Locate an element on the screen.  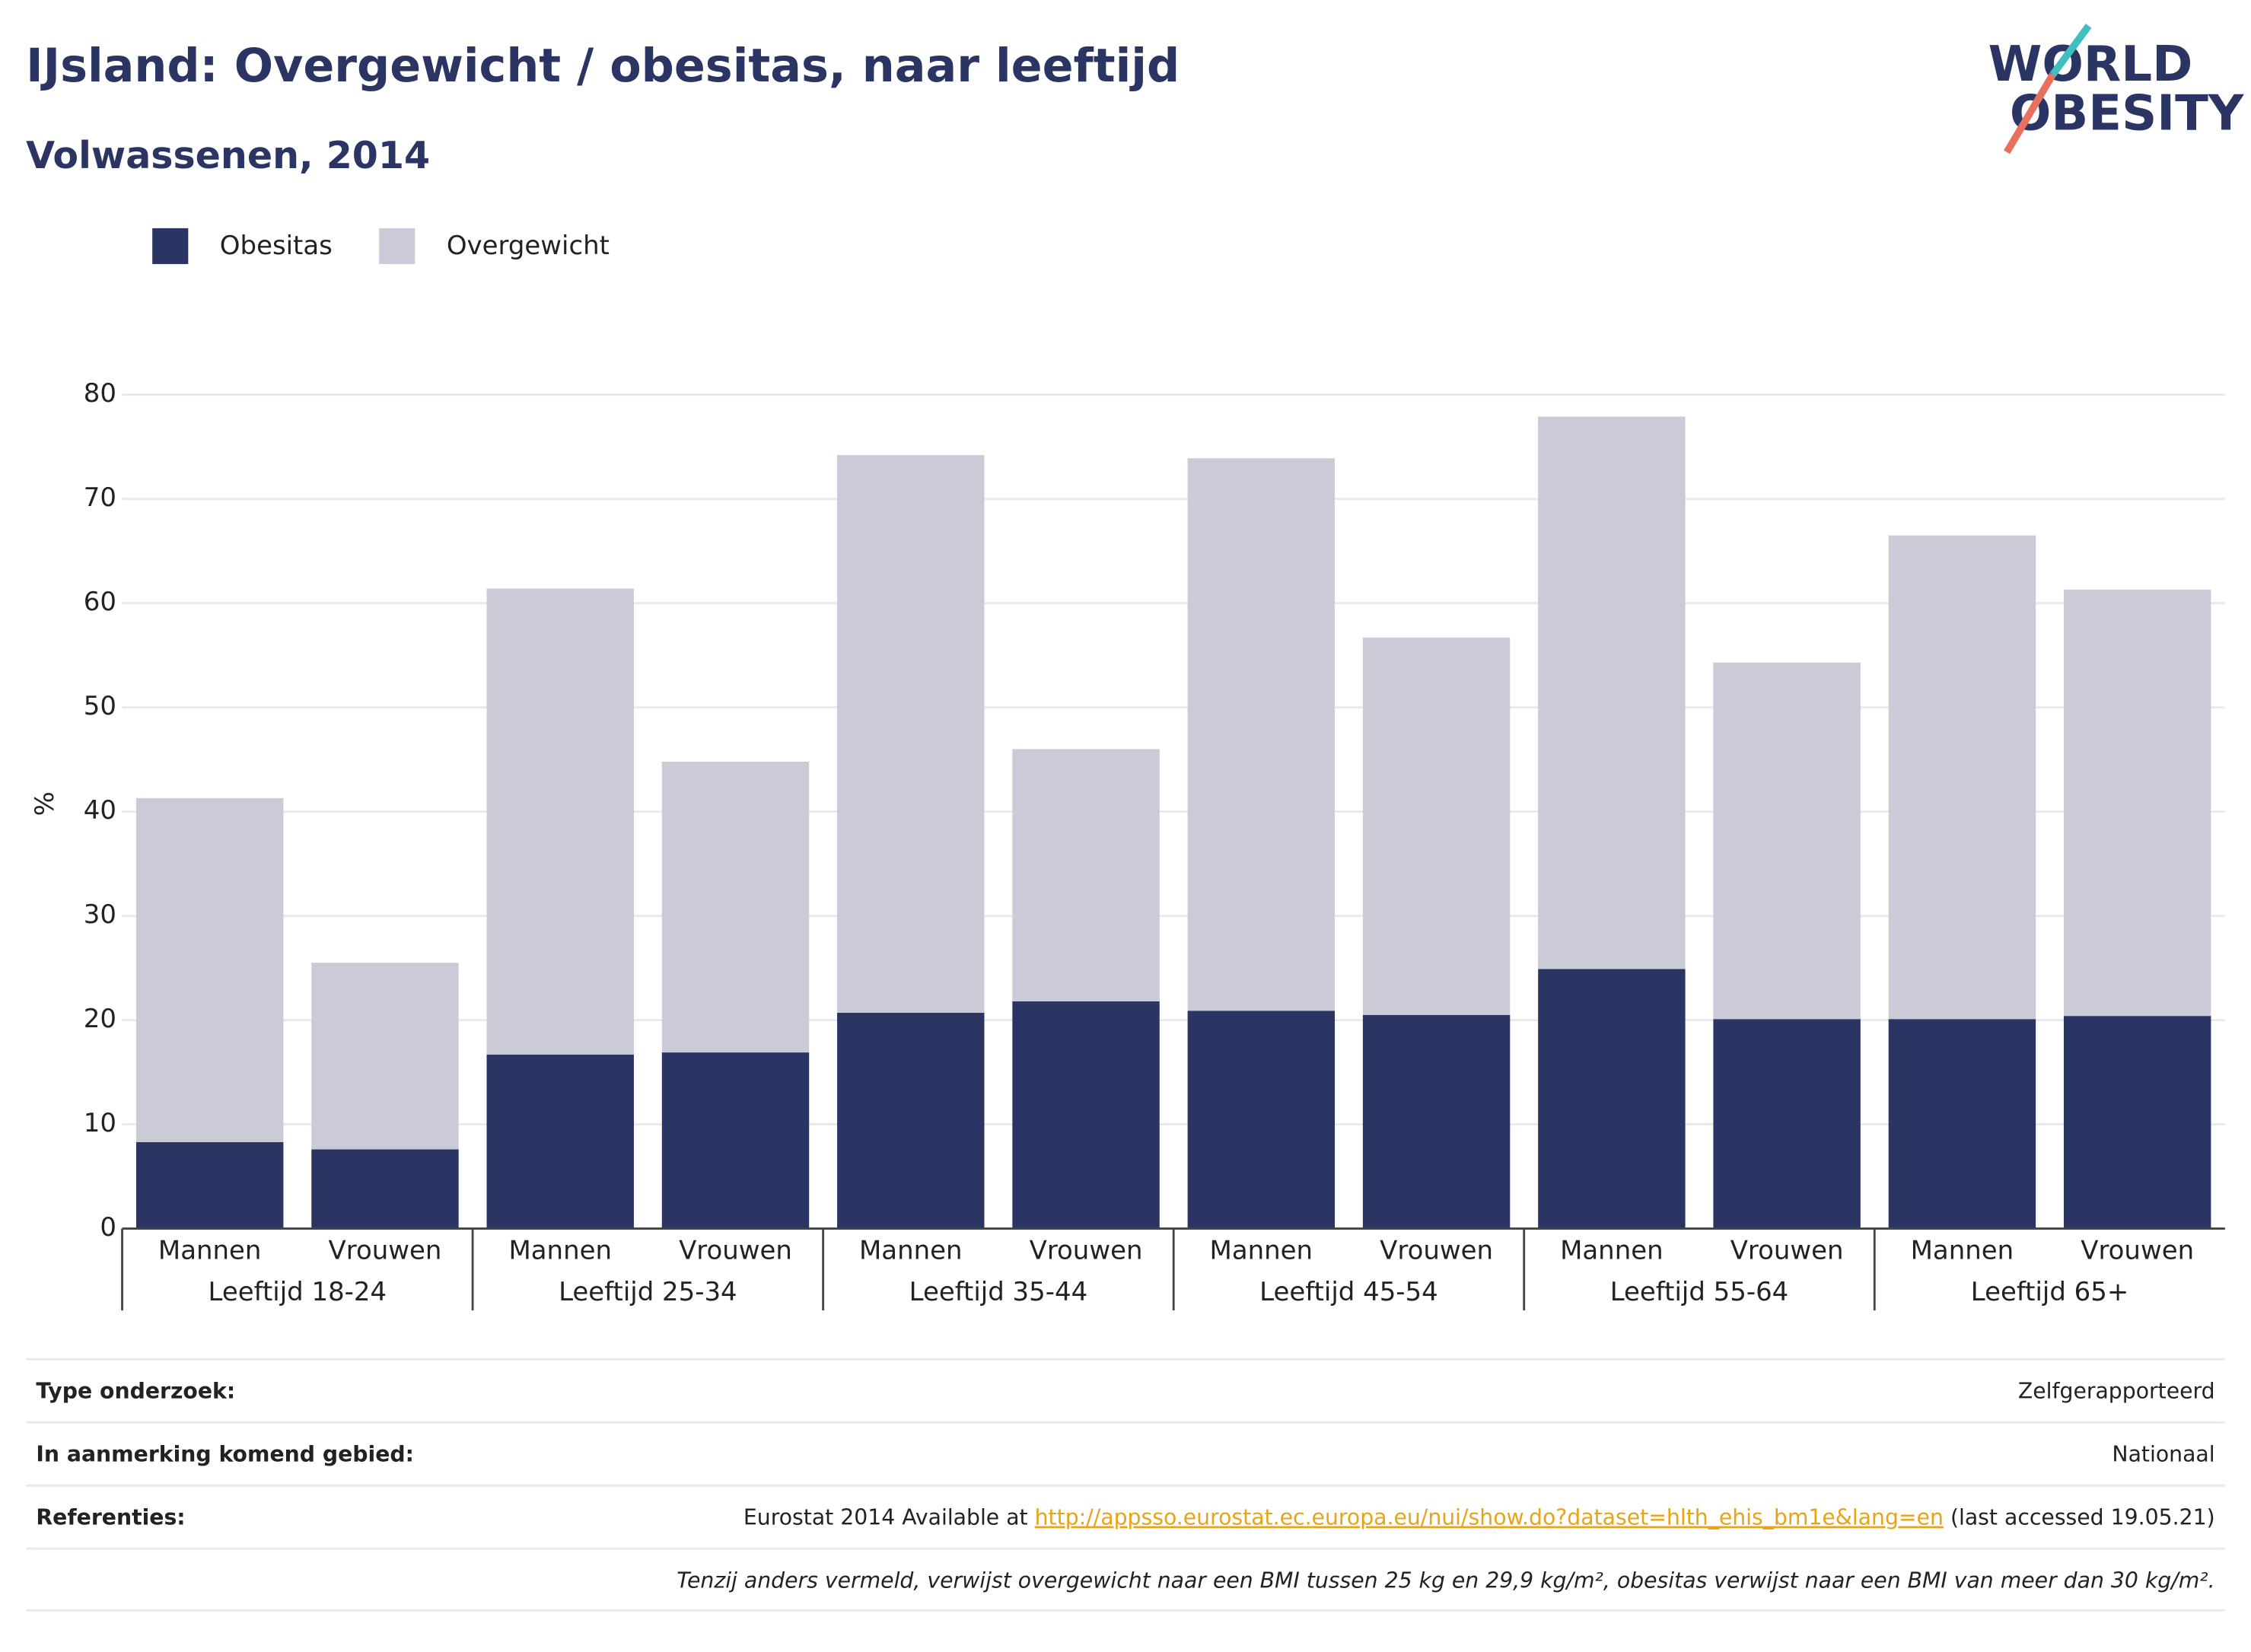
y-tick-label: 50 is located at coordinates (100, 706).